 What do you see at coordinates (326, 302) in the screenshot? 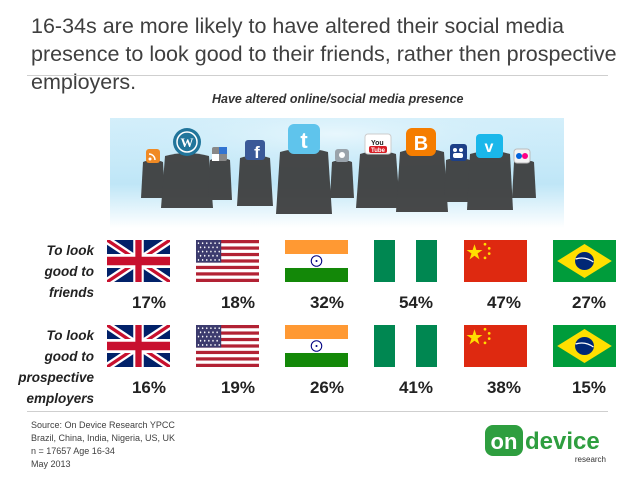
I see `value-label-india-friends: 32%` at bounding box center [326, 302].